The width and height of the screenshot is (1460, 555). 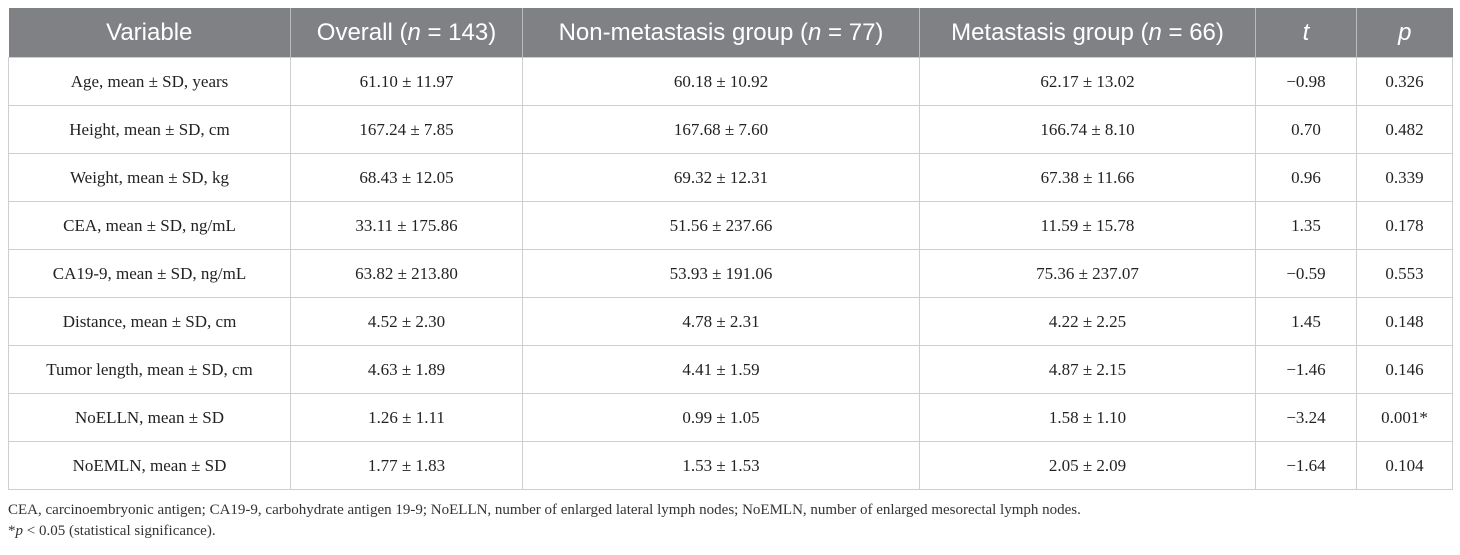 What do you see at coordinates (12, 531) in the screenshot?
I see `significance-star: *` at bounding box center [12, 531].